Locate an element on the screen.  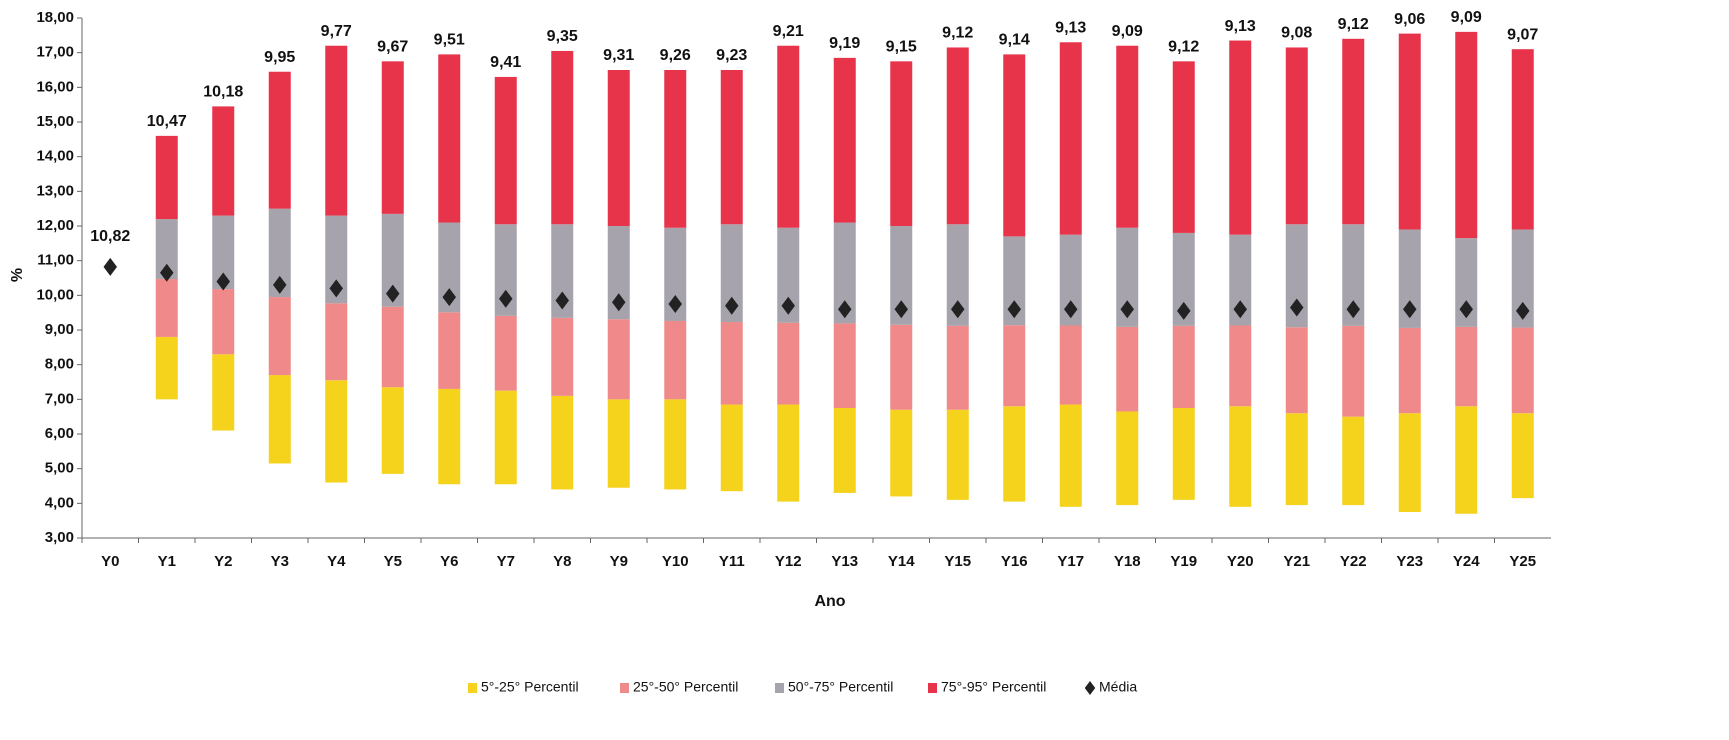
x-tick-label: Y21 is located at coordinates (1296, 561).